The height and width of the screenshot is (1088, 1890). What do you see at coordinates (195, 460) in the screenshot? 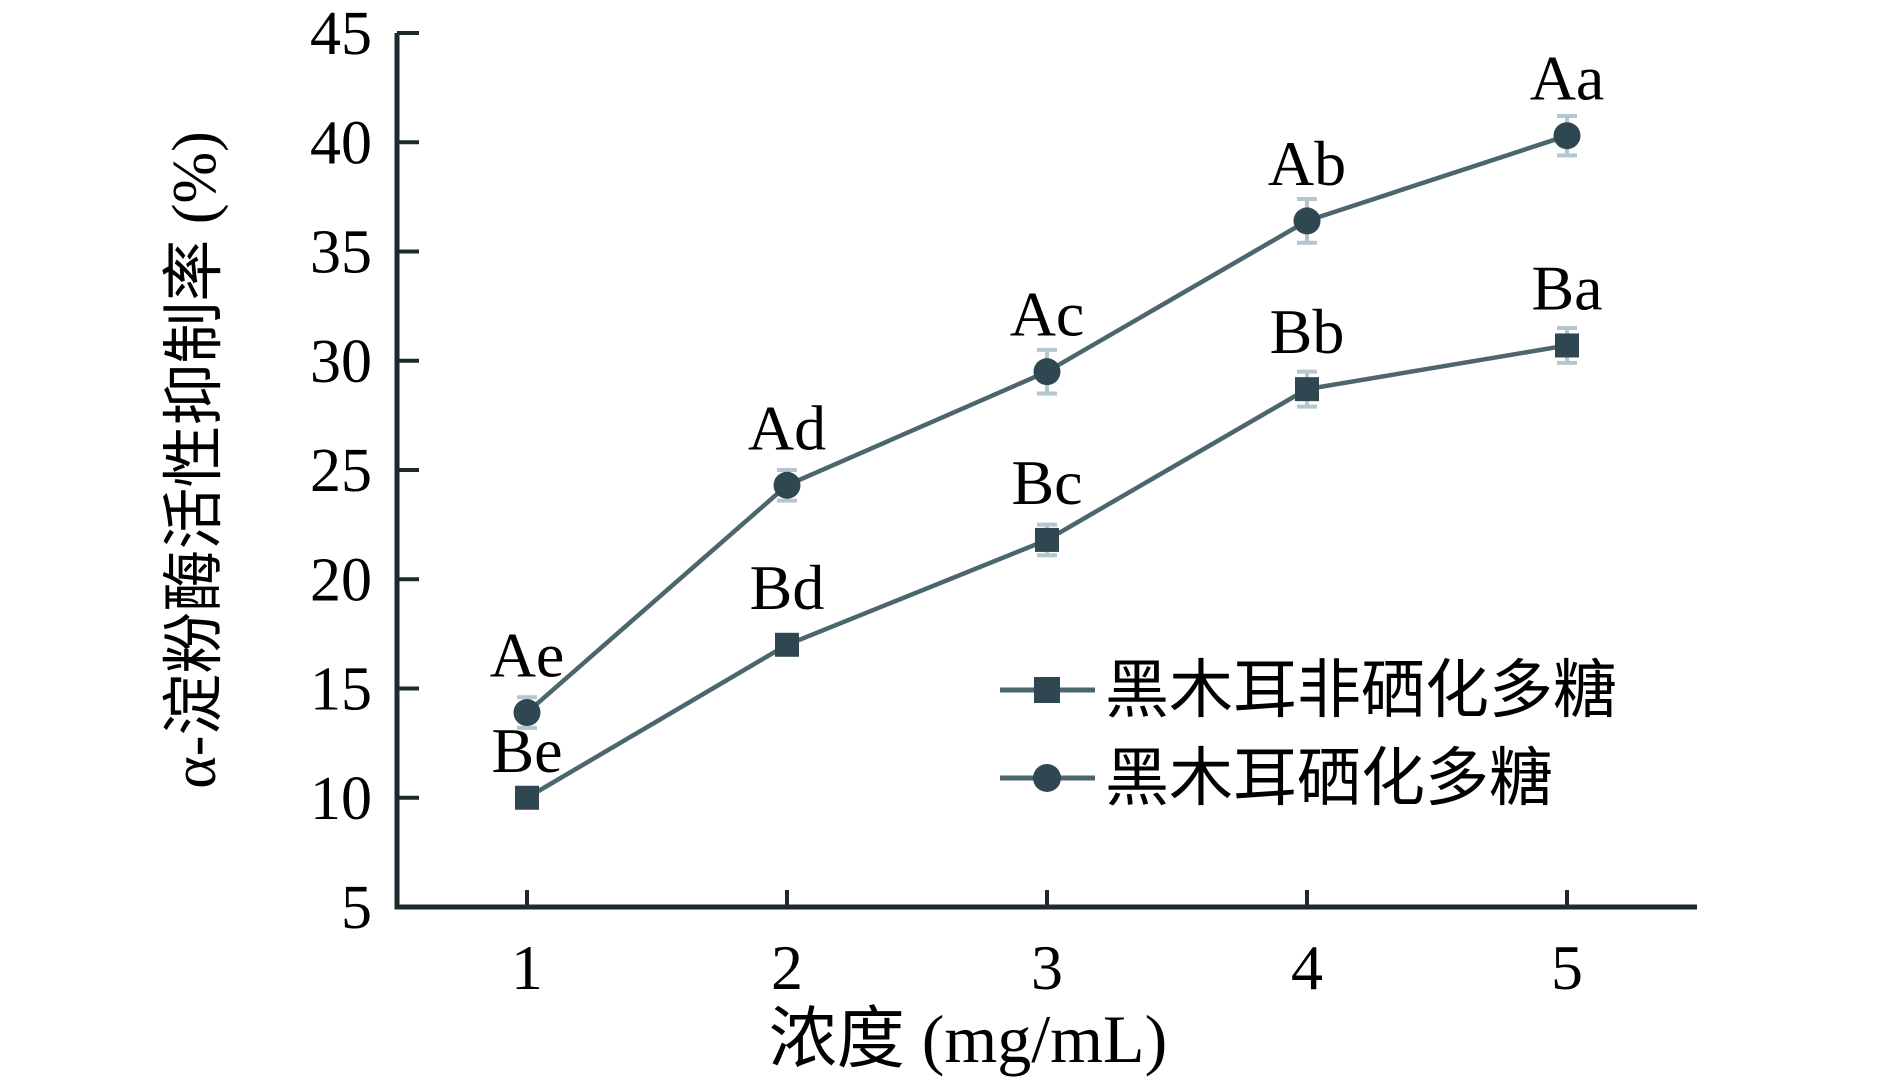
I see `y-axis-title: α-淀粉酶活性抑制率 (%)` at bounding box center [195, 460].